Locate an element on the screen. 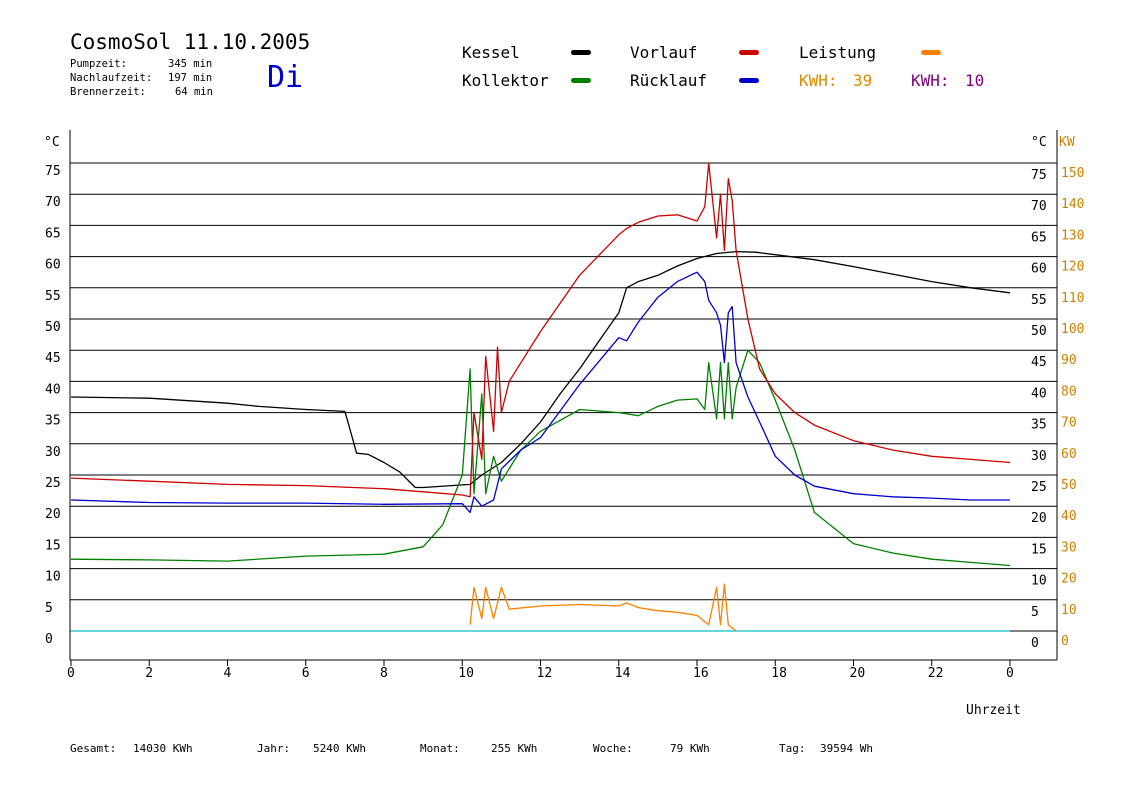  xtick-11: 22 is located at coordinates (936, 673).